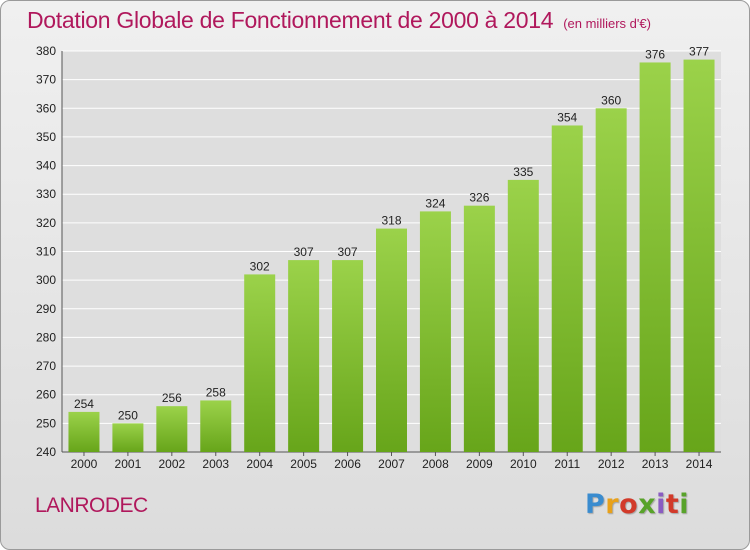 This screenshot has height=550, width=750. What do you see at coordinates (637, 504) in the screenshot?
I see `proxiti-logo: Proxiti` at bounding box center [637, 504].